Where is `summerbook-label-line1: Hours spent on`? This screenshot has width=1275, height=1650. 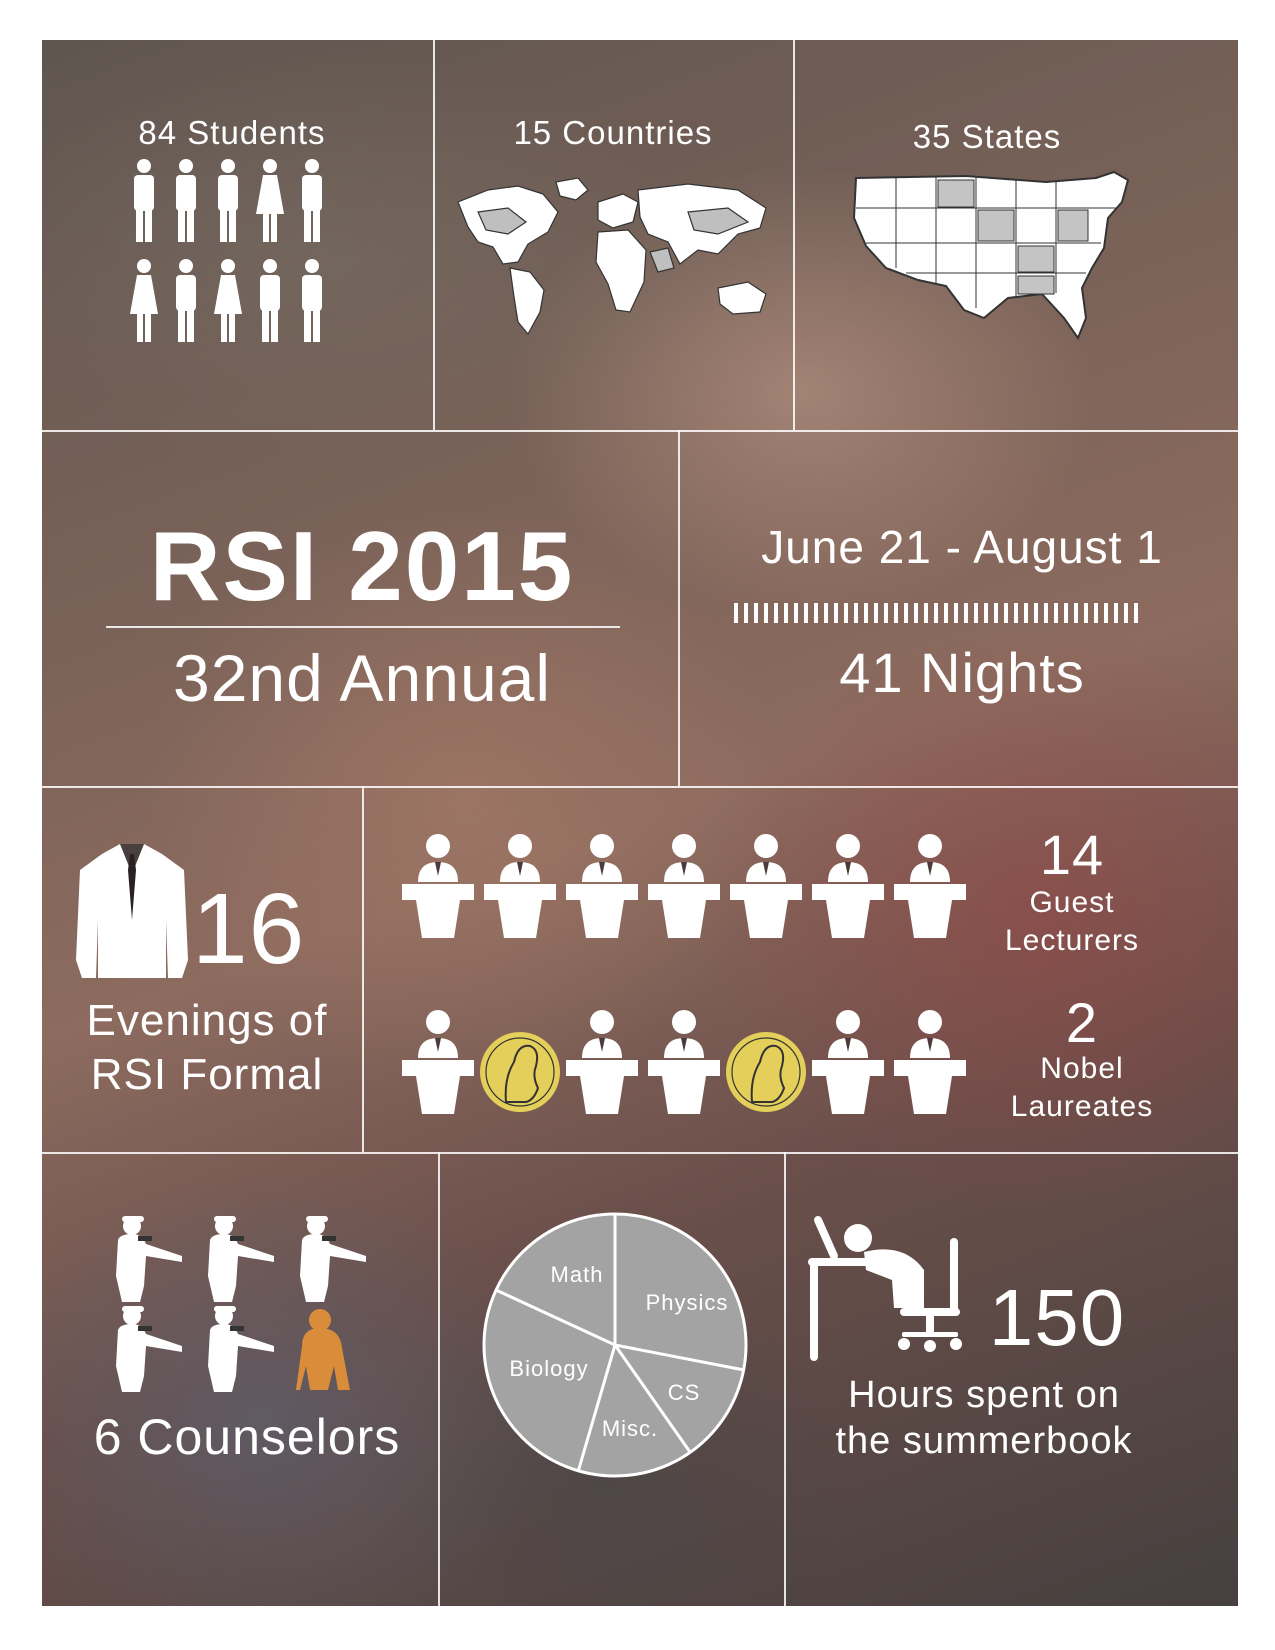
summerbook-label-line1: Hours spent on is located at coordinates (984, 1395).